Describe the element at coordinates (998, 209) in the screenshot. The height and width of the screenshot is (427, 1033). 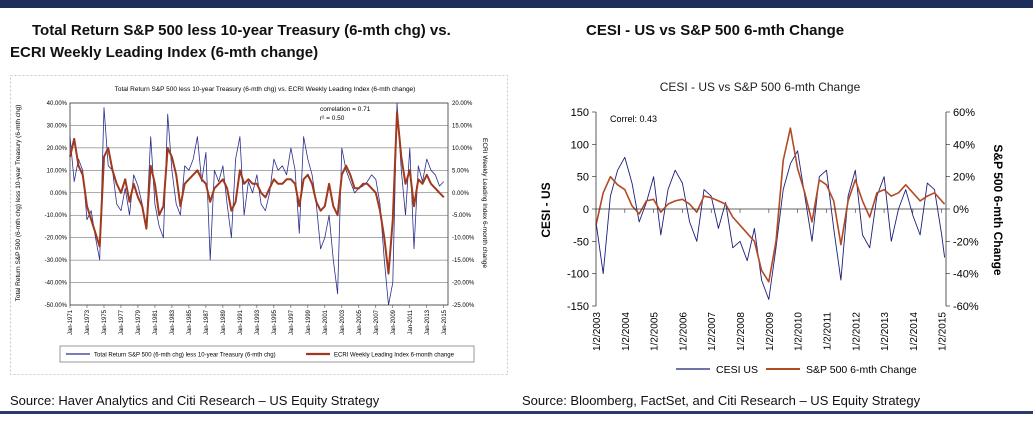
I see `right-y2-axis-label: S&P 500 6-mth Change` at that location.